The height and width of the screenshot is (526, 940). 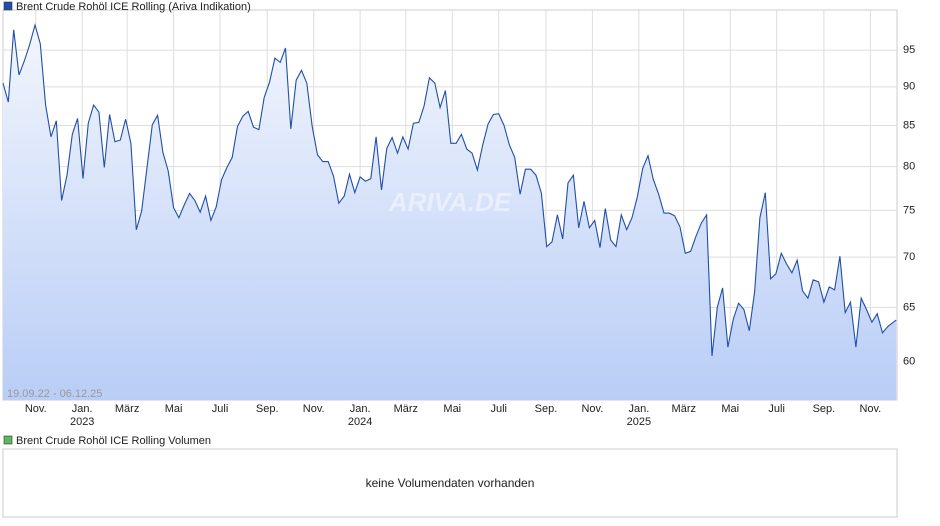 What do you see at coordinates (909, 257) in the screenshot?
I see `y-tick-label: 70` at bounding box center [909, 257].